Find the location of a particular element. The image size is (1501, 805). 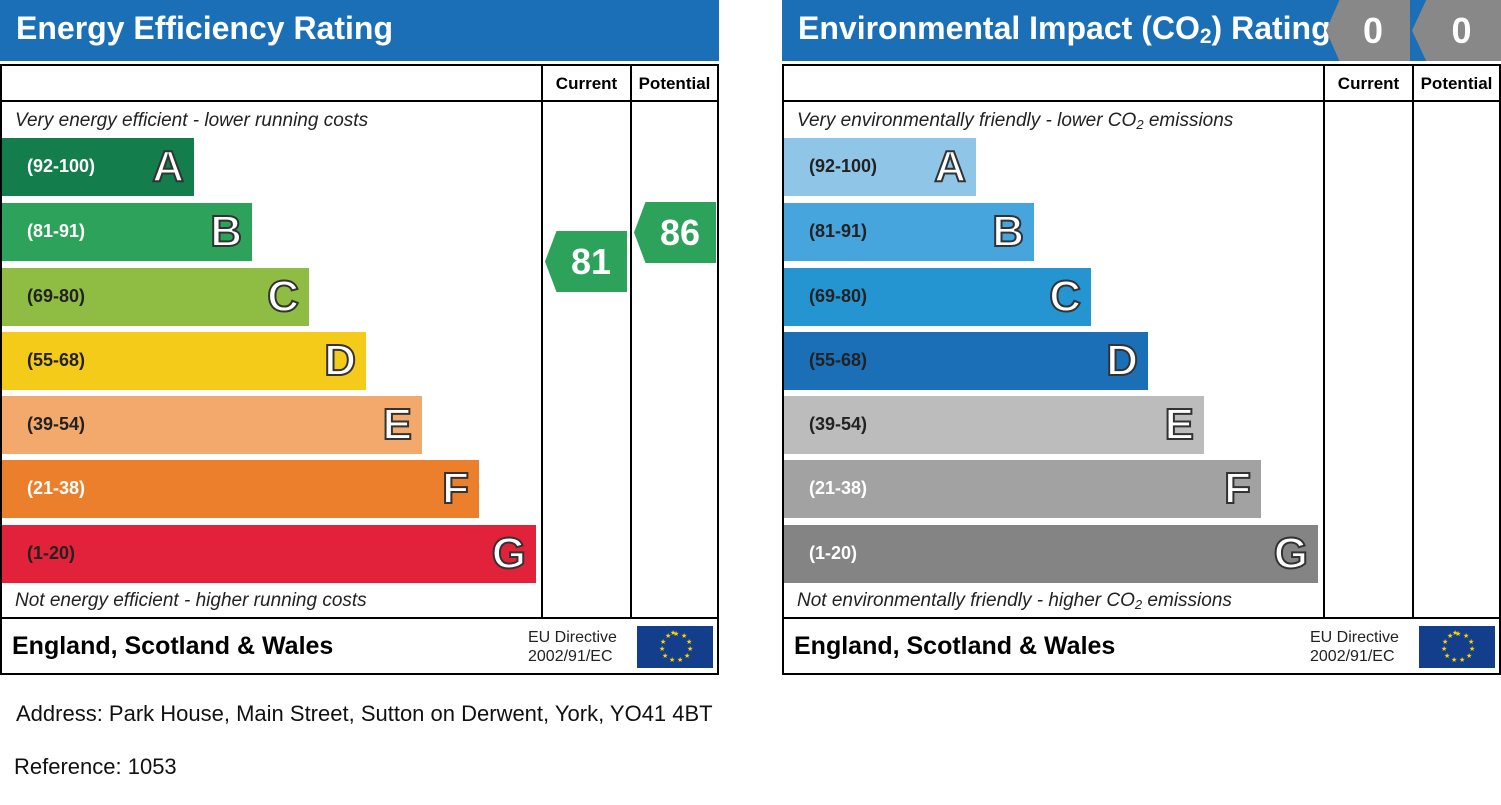

band-range-label: (81-91) is located at coordinates (56, 231).